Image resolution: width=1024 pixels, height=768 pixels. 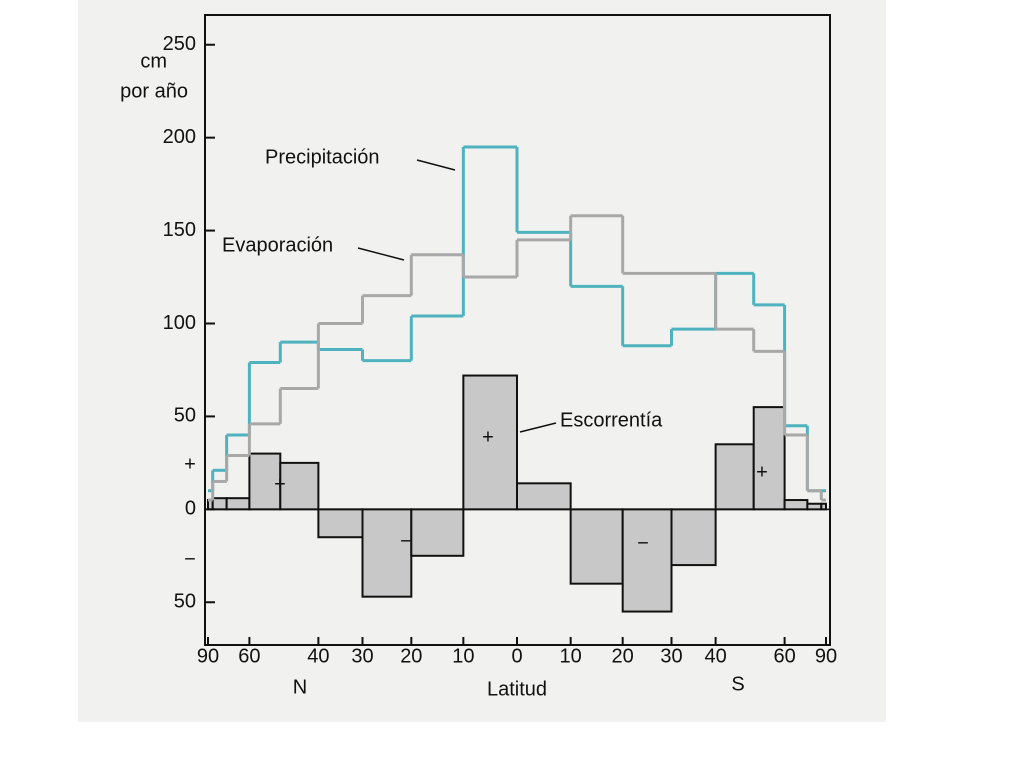 What do you see at coordinates (179, 44) in the screenshot?
I see `y-tick-label: 250` at bounding box center [179, 44].